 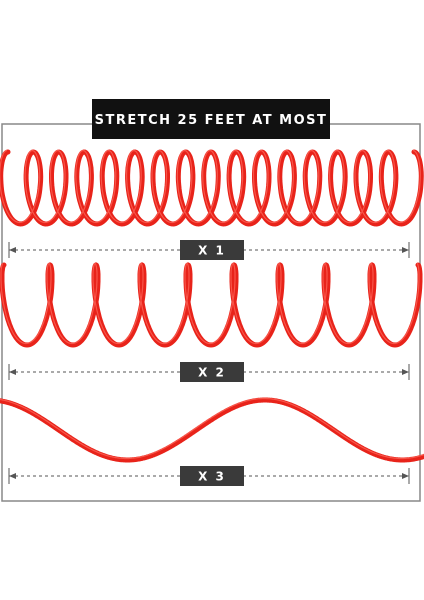 I want to click on measure-label: X 2, so click(x=212, y=373).